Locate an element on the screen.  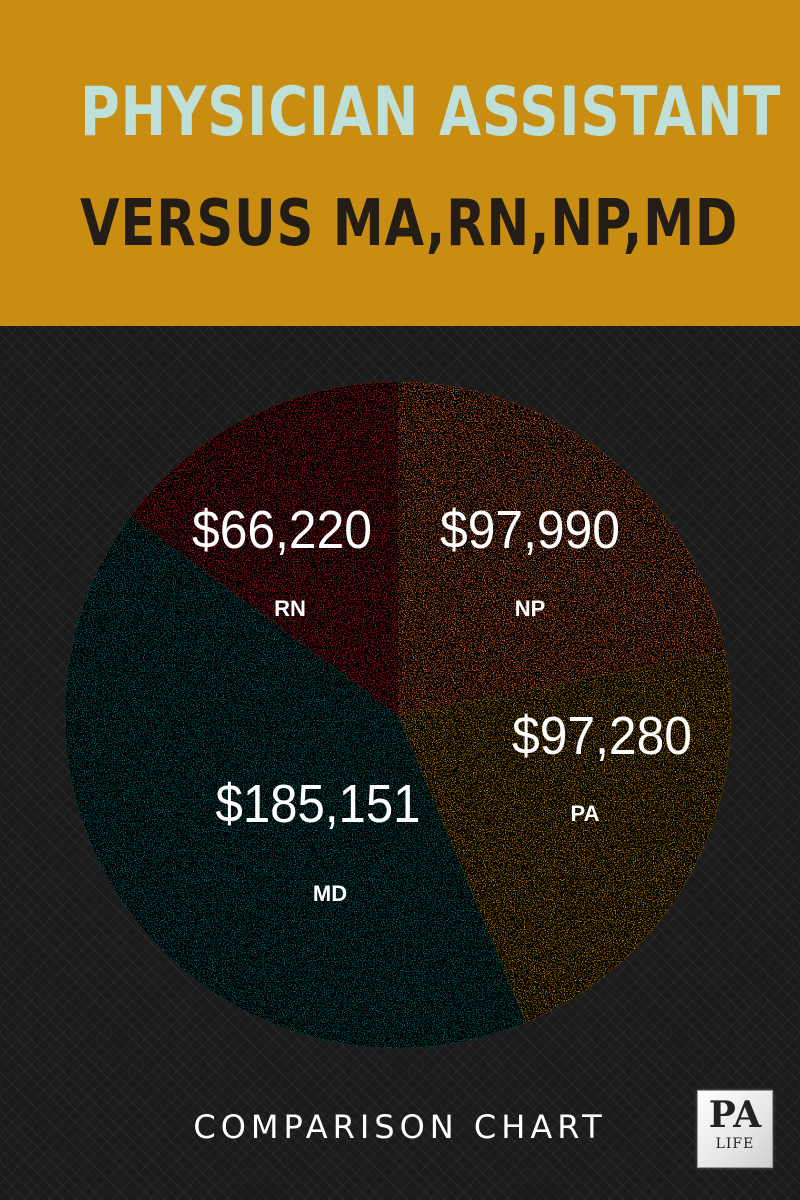
title-line1: PHYSICIAN ASSISTANT is located at coordinates (431, 112).